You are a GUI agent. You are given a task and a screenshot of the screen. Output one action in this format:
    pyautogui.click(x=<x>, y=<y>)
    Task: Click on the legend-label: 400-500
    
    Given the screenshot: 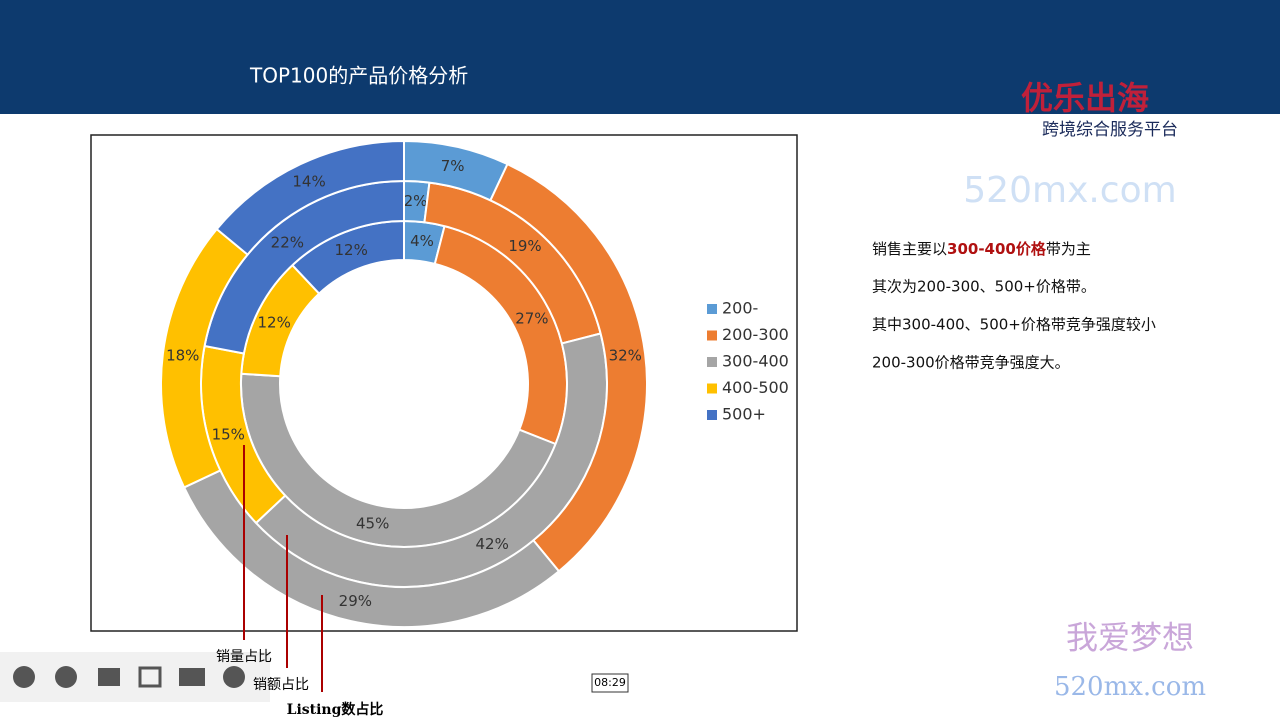 What is the action you would take?
    pyautogui.click(x=755, y=387)
    